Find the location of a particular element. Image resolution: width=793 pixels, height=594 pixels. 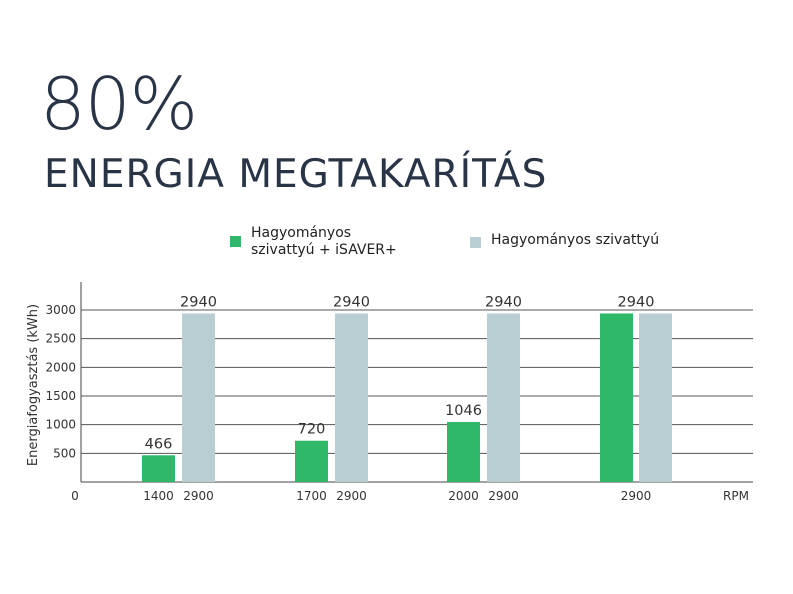

bar-value-label: 720 is located at coordinates (312, 430).